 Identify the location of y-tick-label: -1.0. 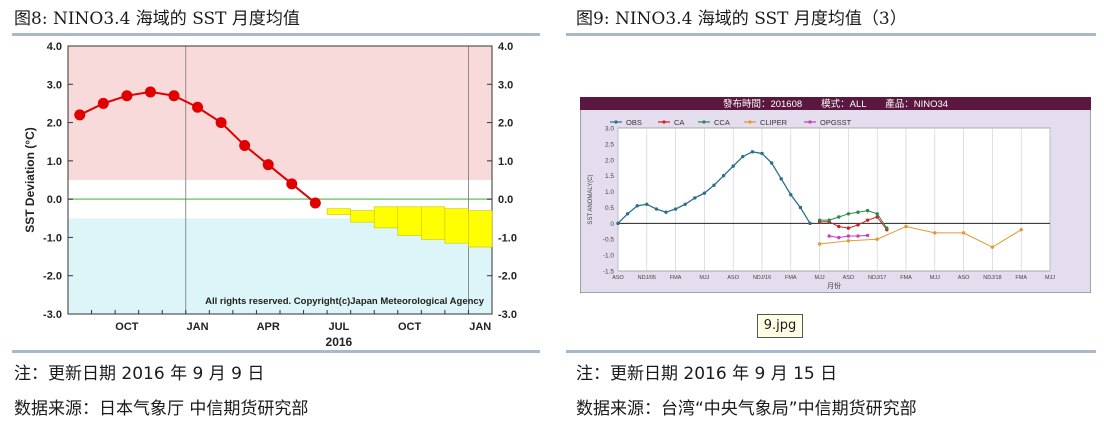
(609, 256).